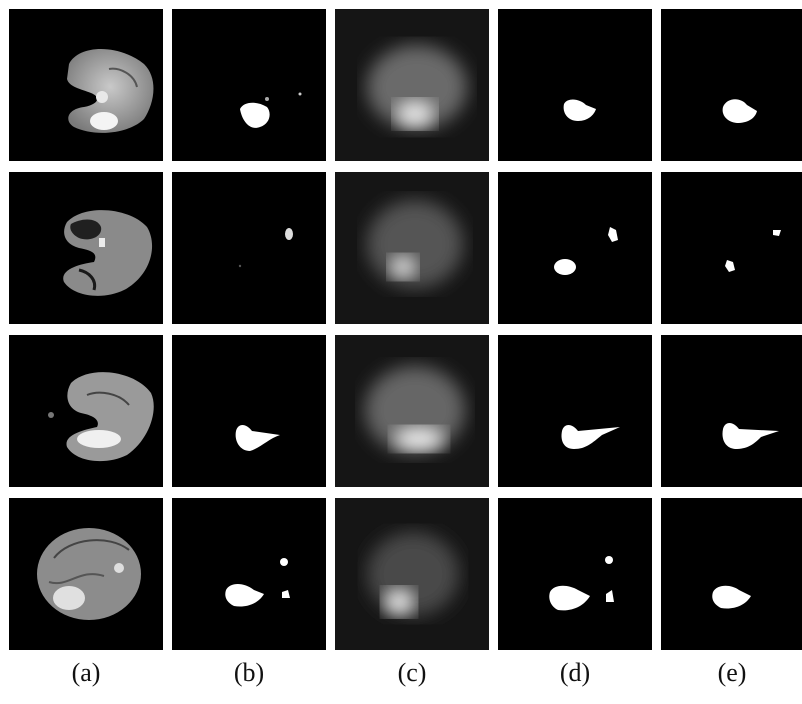 The height and width of the screenshot is (704, 802). Describe the element at coordinates (575, 411) in the screenshot. I see `panel-r3-d-mask` at that location.